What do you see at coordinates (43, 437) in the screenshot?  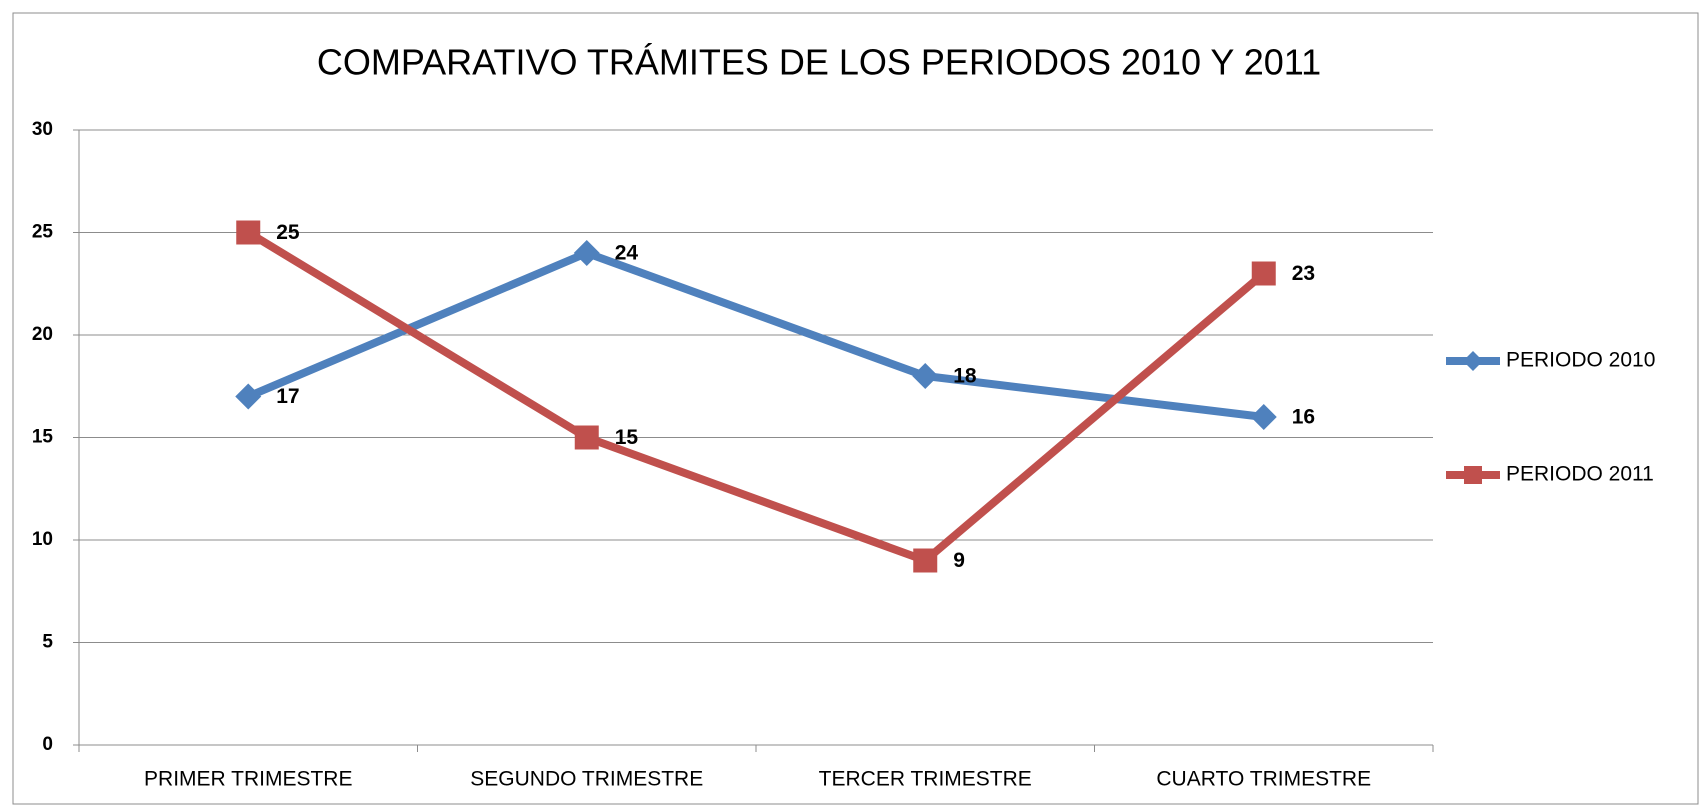 I see `y-tick-label: 15` at bounding box center [43, 437].